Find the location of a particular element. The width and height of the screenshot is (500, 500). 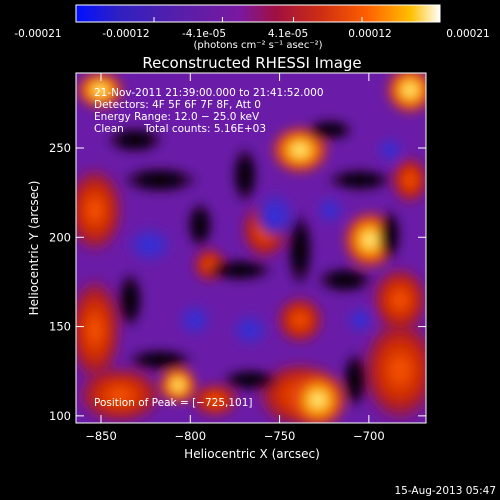

annotation-detectors: Detectors: 4F 5F 6F 7F 8F, Att 0 is located at coordinates (177, 105).